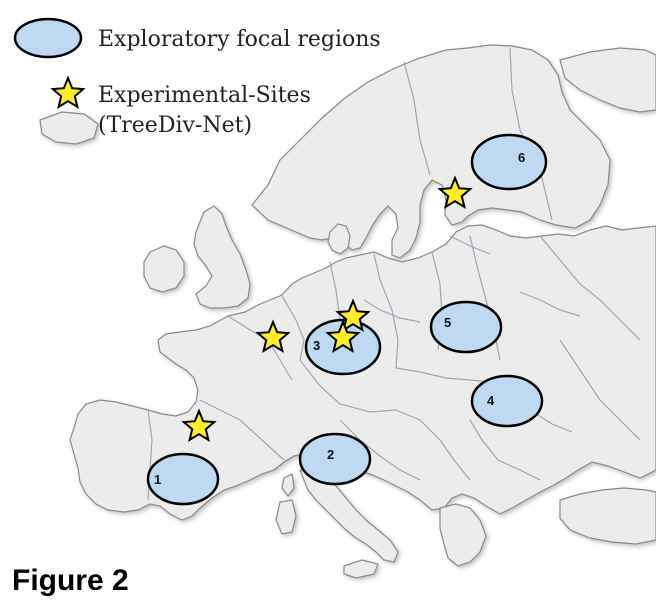 Image resolution: width=656 pixels, height=601 pixels. Describe the element at coordinates (353, 315) in the screenshot. I see `site-germany-north-star-icon` at that location.